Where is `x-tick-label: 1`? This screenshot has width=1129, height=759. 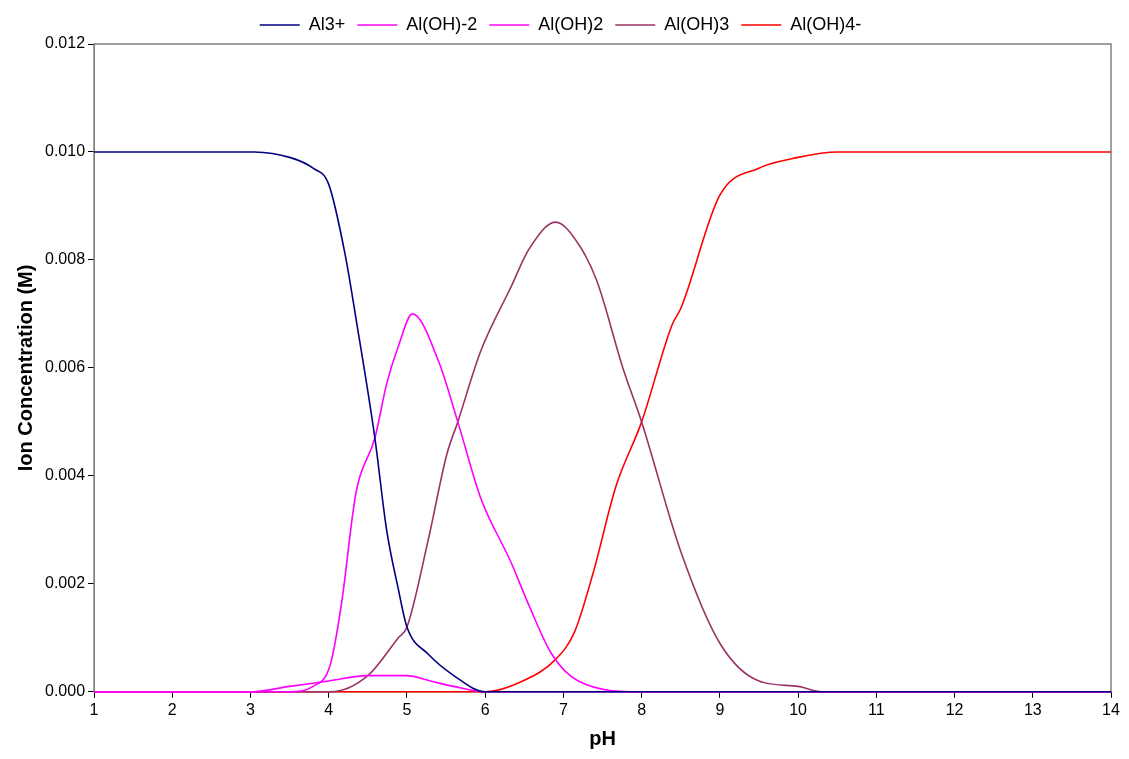
x-tick-label: 1 is located at coordinates (94, 709).